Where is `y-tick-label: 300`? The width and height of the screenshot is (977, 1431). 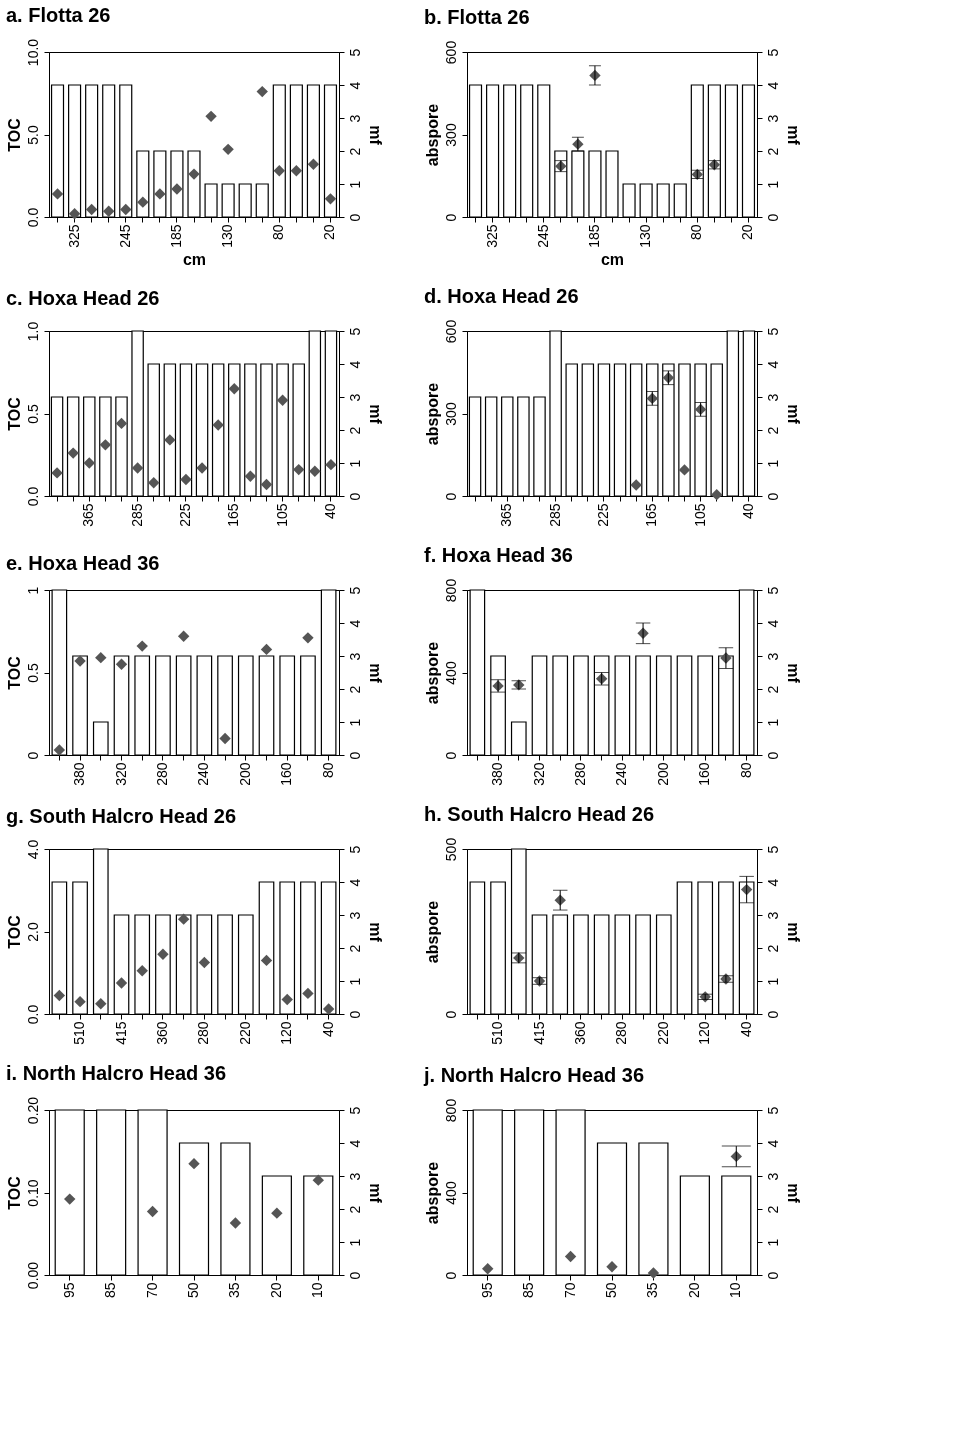
y-tick-label: 300 is located at coordinates (450, 414).